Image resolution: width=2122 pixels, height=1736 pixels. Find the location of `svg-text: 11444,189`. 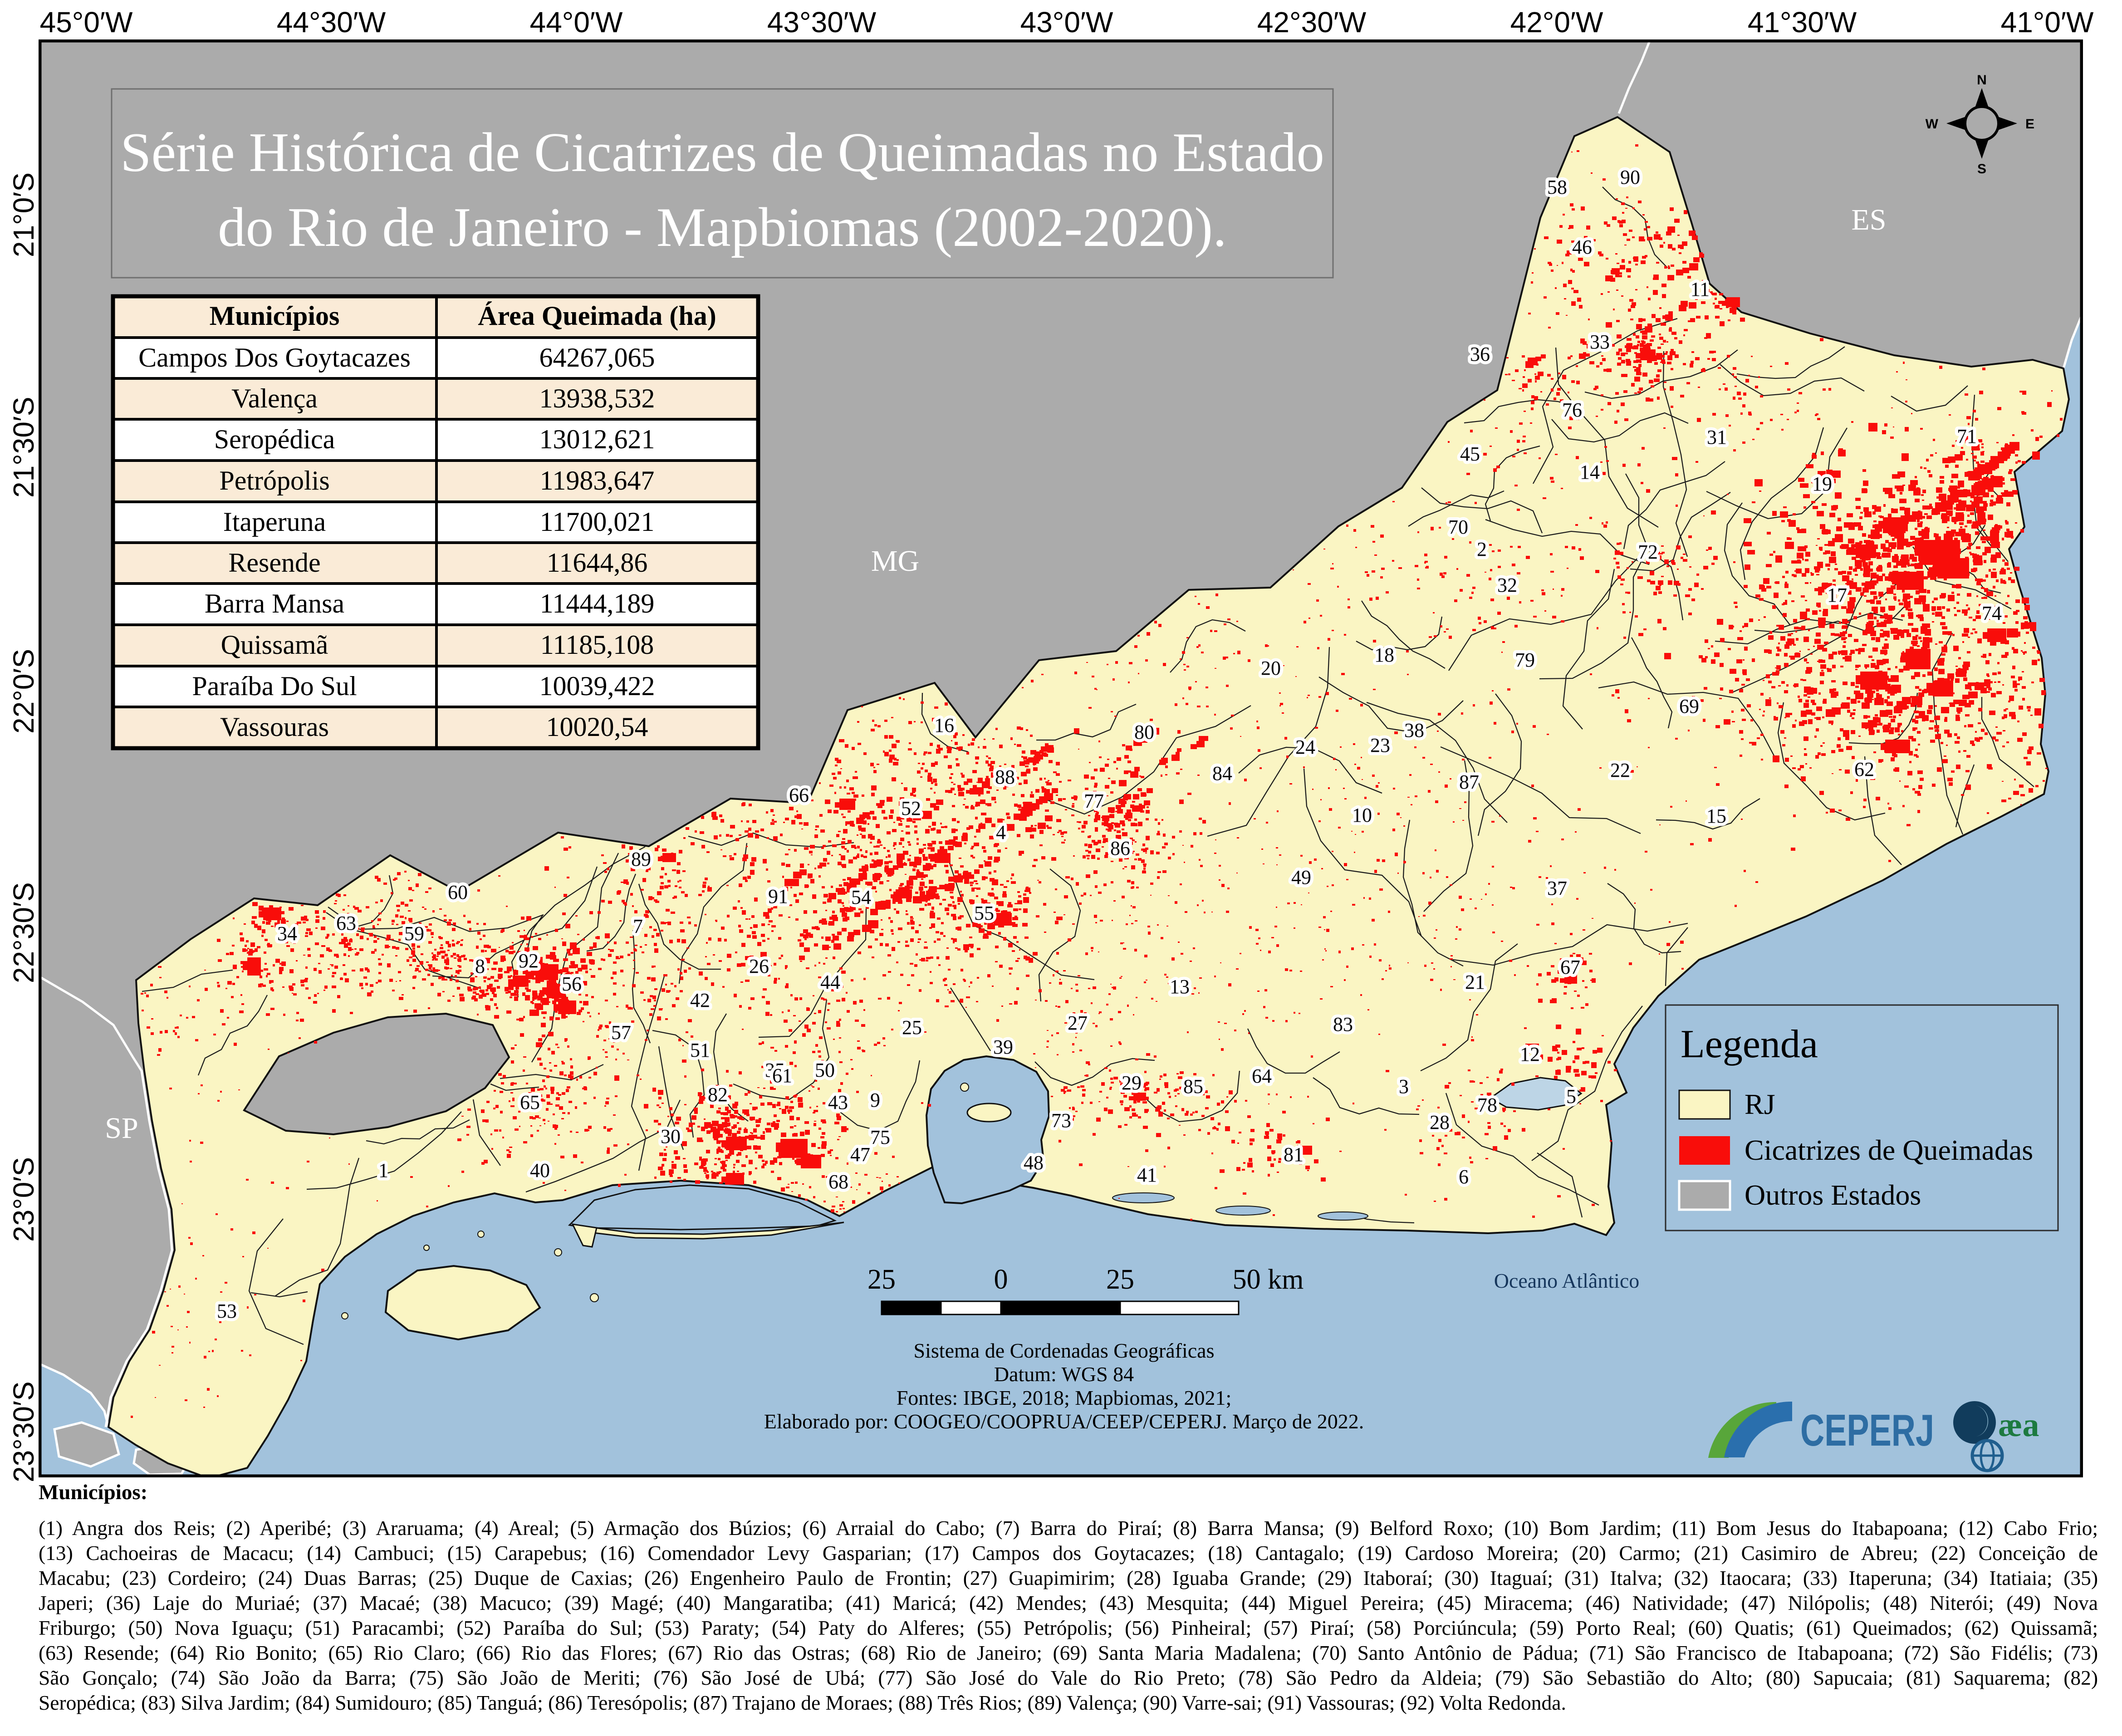

svg-text: 11444,189 is located at coordinates (598, 603).